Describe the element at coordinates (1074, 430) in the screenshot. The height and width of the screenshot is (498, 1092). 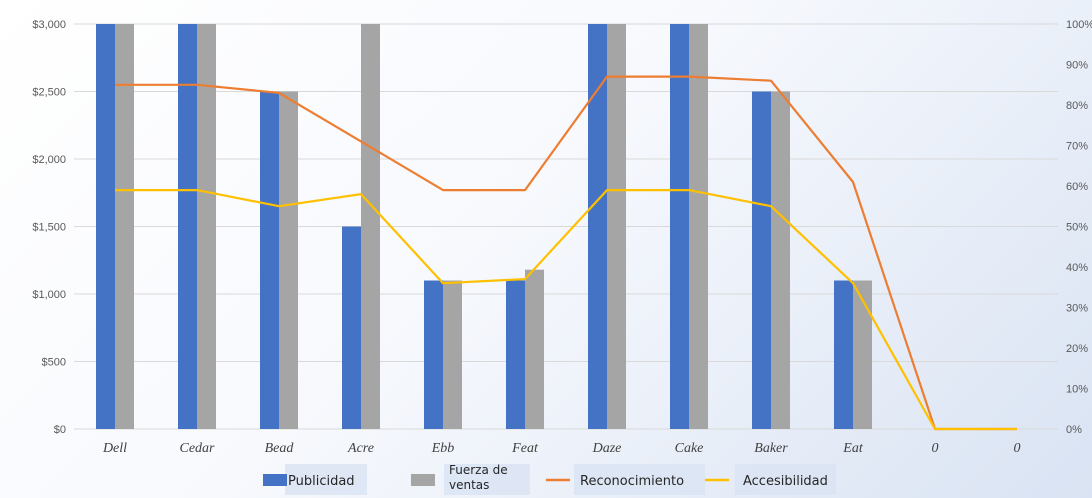
I see `y-right-tick-label: 0%` at that location.